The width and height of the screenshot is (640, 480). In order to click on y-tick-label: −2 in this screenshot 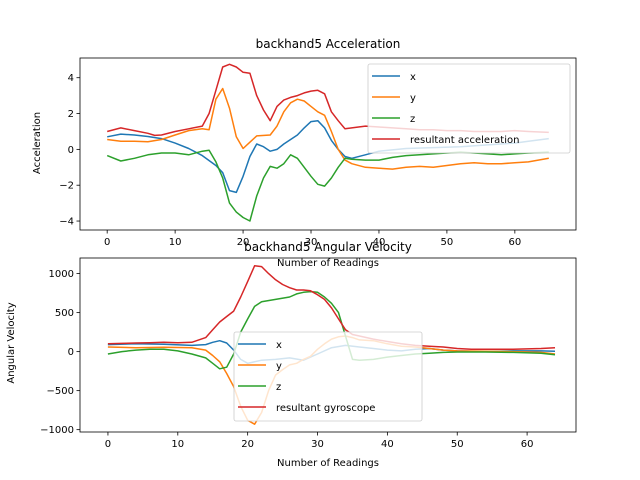, I will do `click(66, 186)`.